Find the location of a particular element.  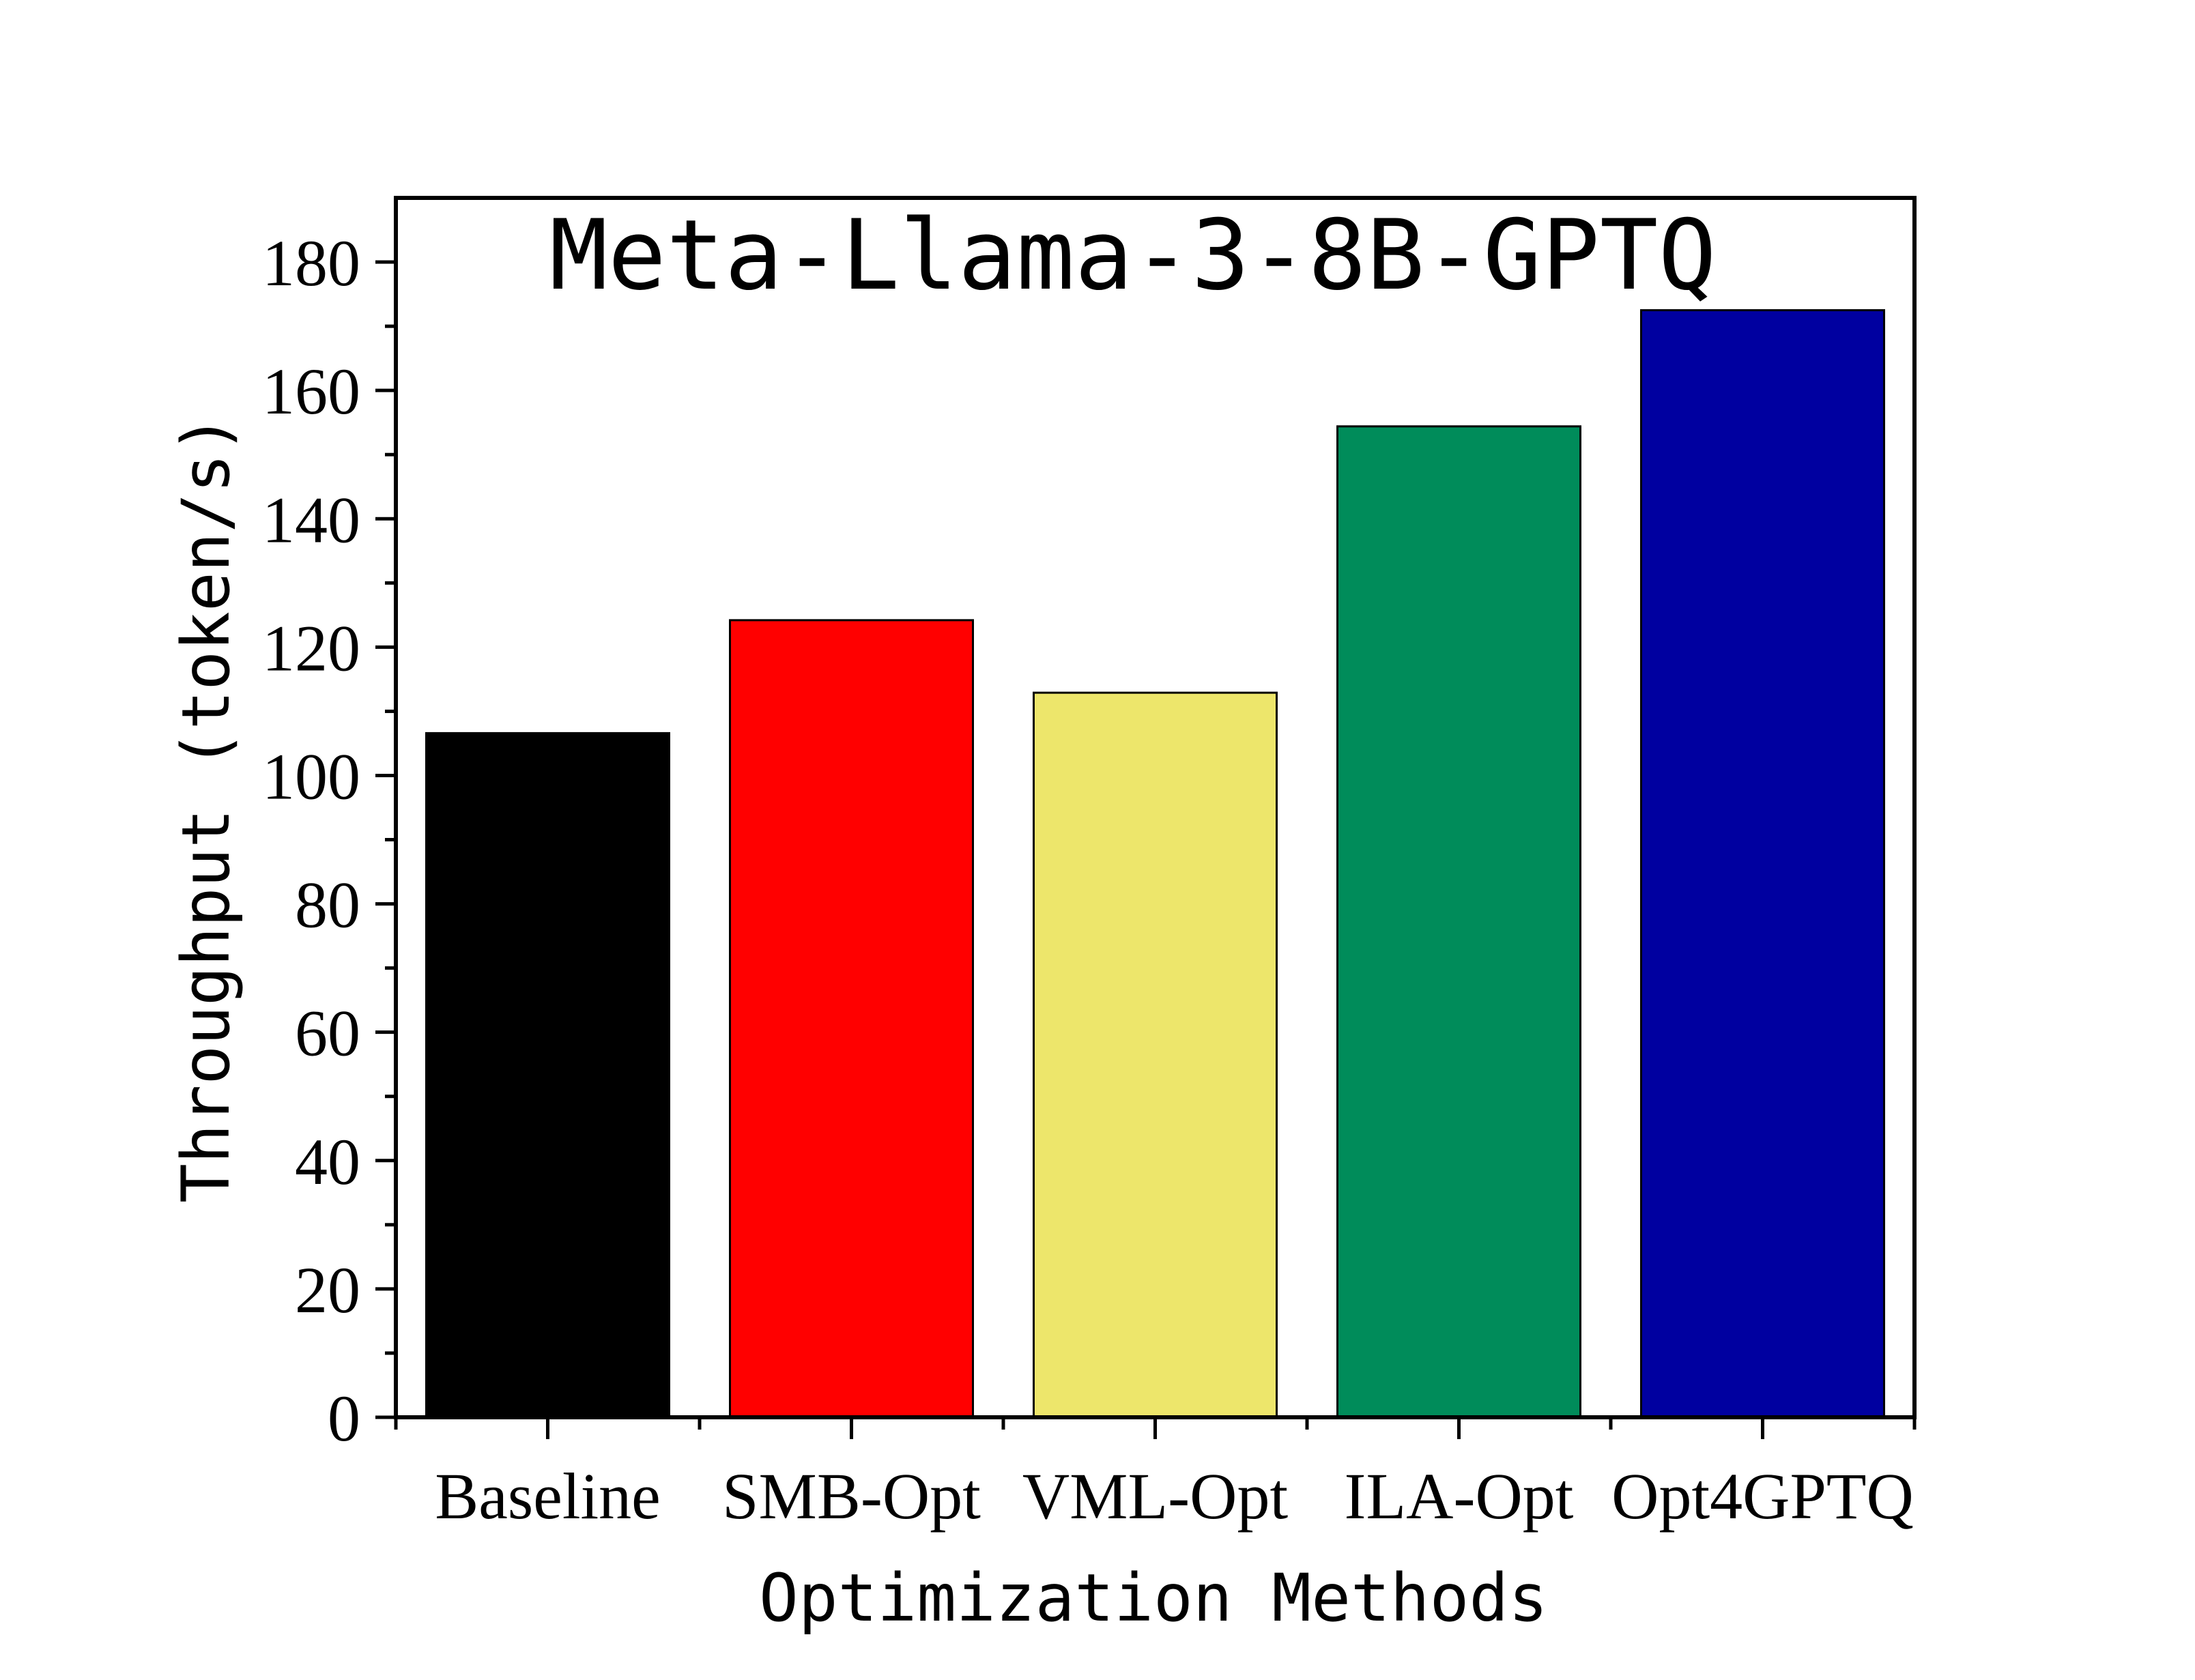

y-tick-label: 40 is located at coordinates (327, 1161).